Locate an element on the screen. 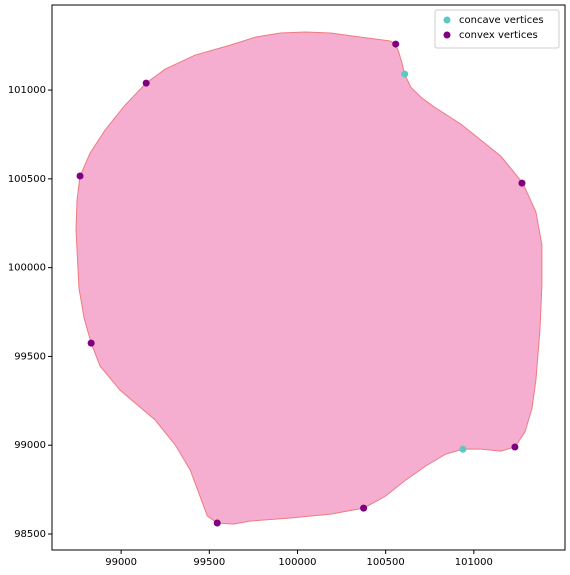 The width and height of the screenshot is (570, 575). x-tick-label: 99500 is located at coordinates (209, 562).